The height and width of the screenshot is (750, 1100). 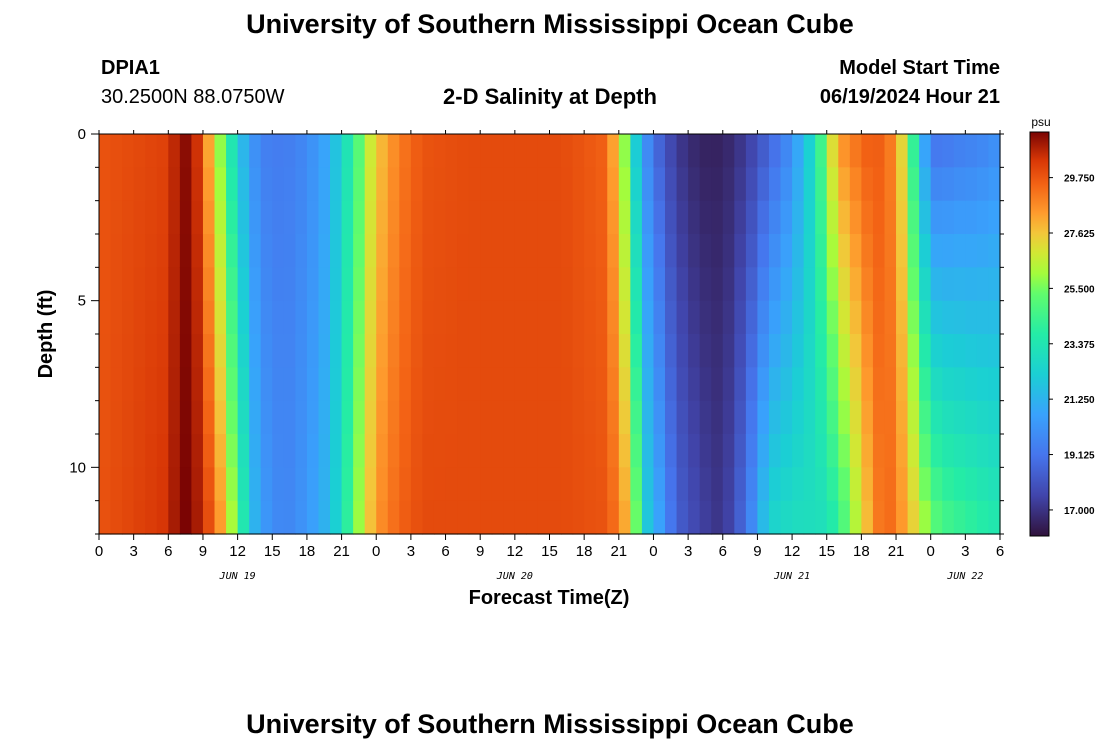 I want to click on x-tick-label: 9, so click(x=757, y=551).